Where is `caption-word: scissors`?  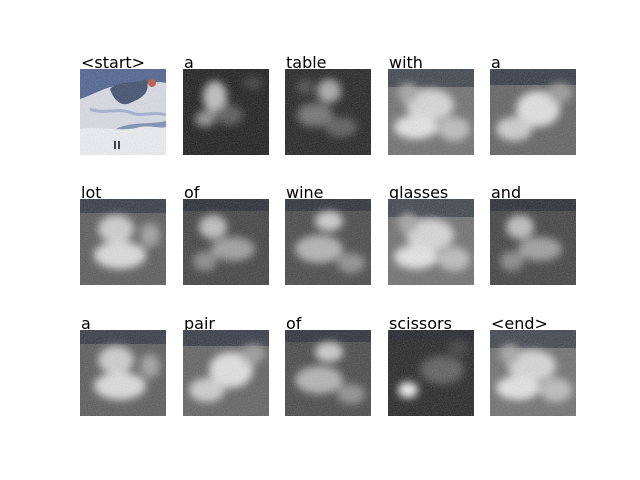
caption-word: scissors is located at coordinates (423, 324).